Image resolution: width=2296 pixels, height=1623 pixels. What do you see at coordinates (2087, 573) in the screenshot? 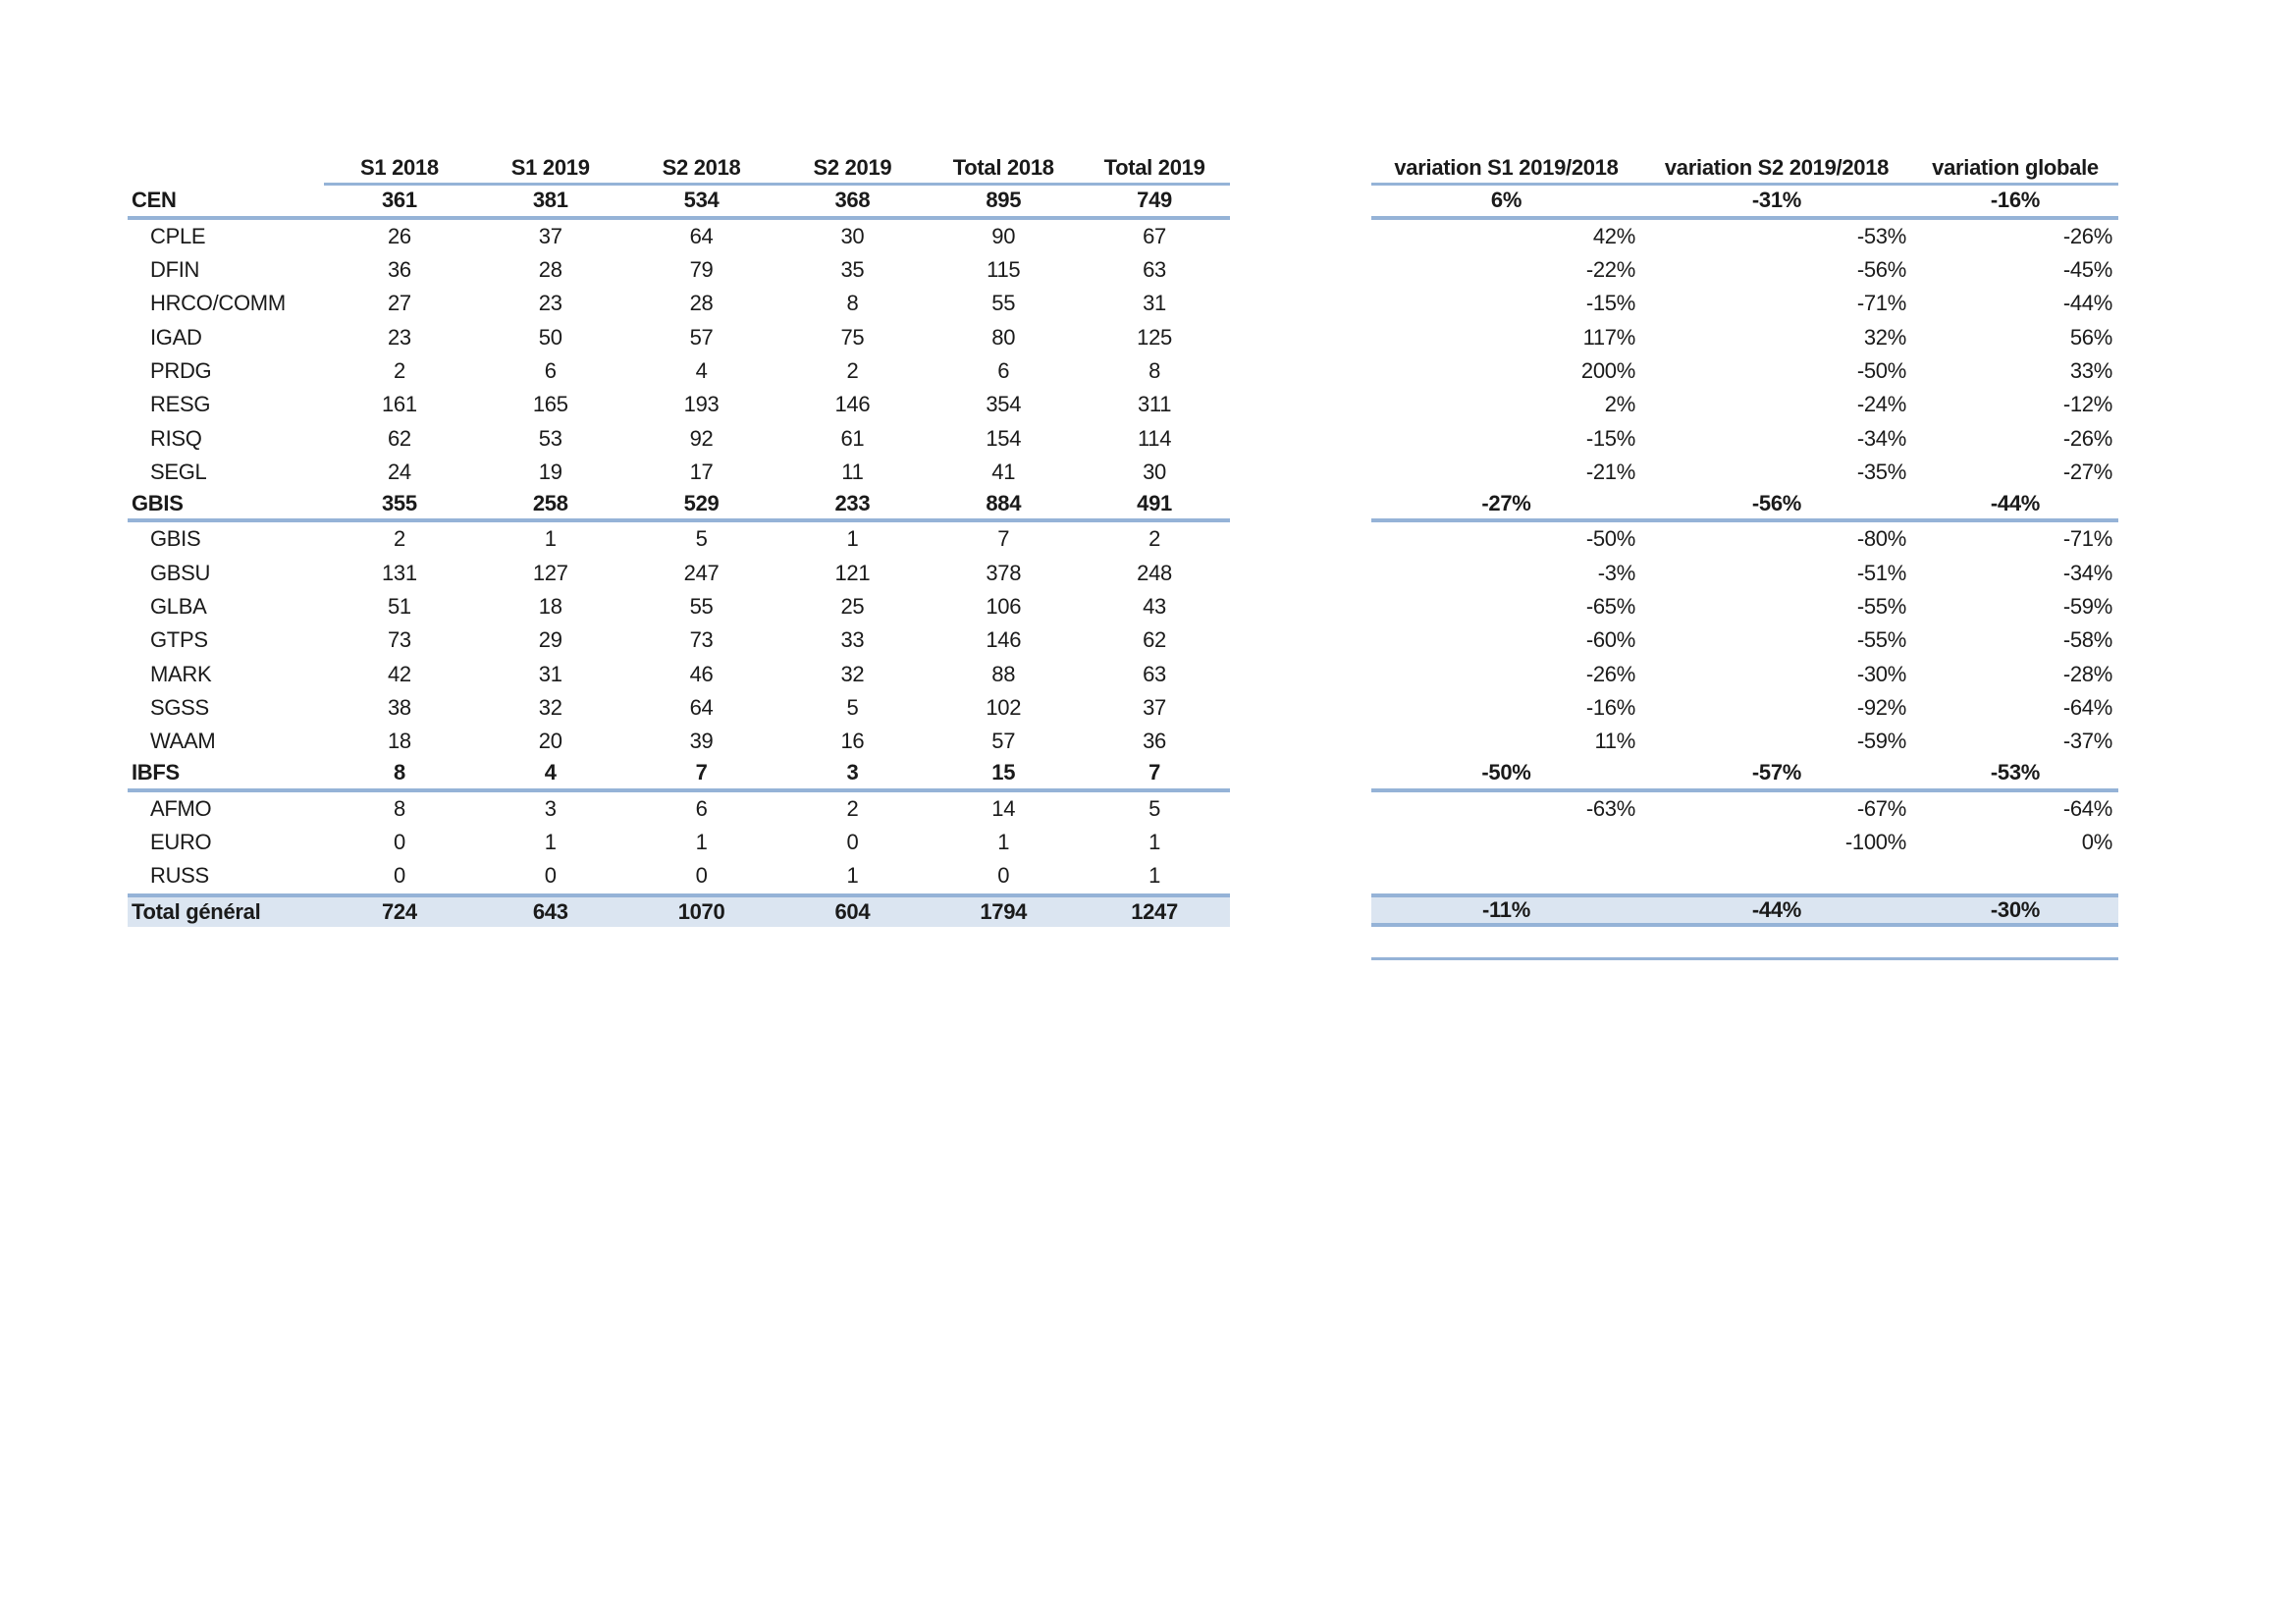
I see `variation-cell: -34%` at bounding box center [2087, 573].